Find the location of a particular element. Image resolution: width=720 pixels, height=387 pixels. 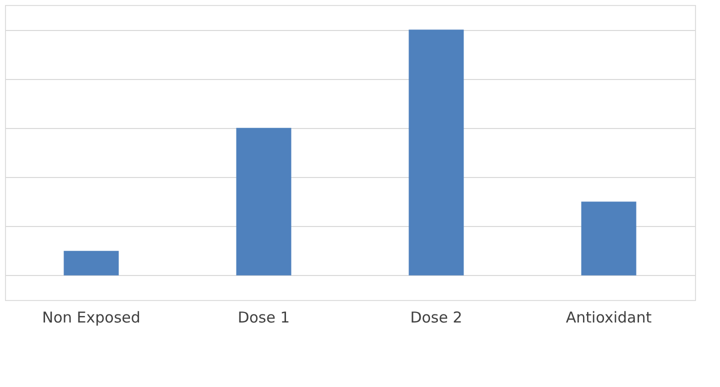

x-tick-label: Dose 1 is located at coordinates (264, 317).